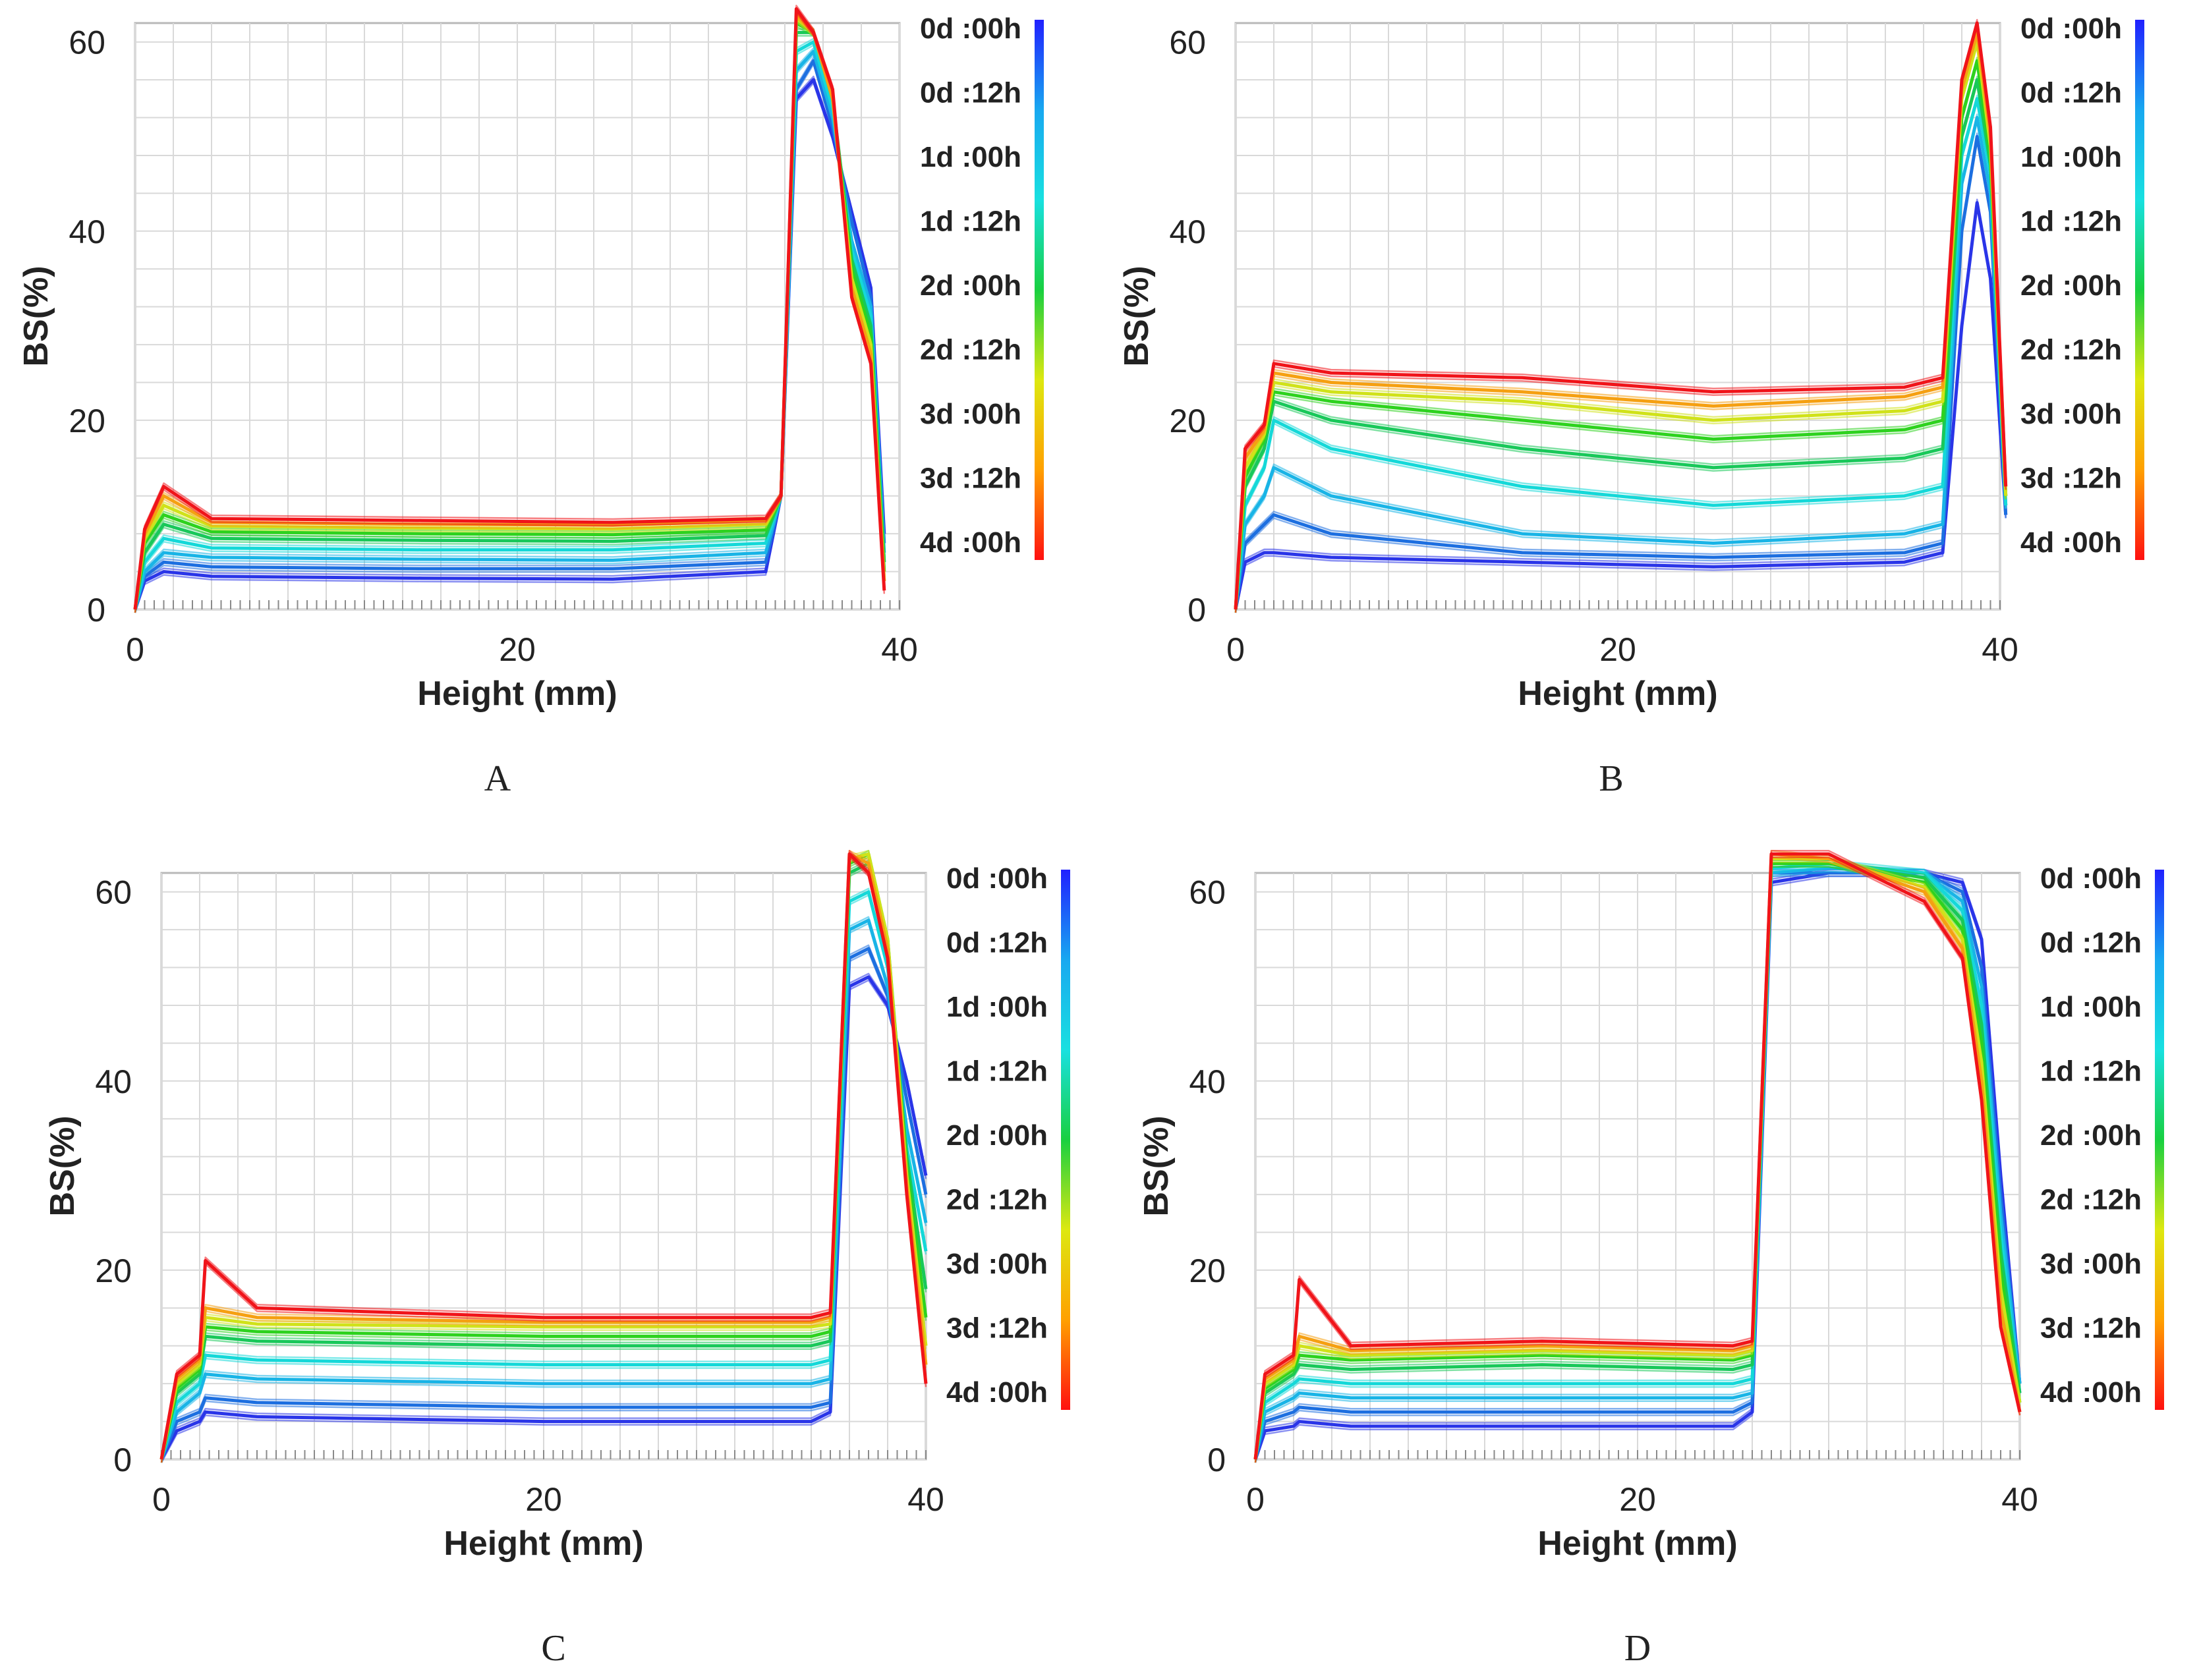  What do you see at coordinates (1611, 778) in the screenshot?
I see `panel-caption-b: B` at bounding box center [1611, 778].